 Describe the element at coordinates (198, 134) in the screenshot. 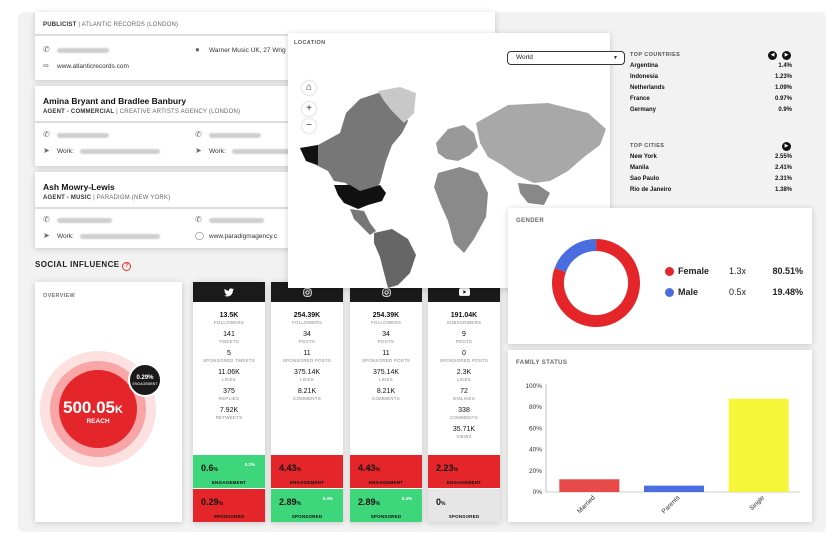

I see `phone-icon: ✆` at that location.